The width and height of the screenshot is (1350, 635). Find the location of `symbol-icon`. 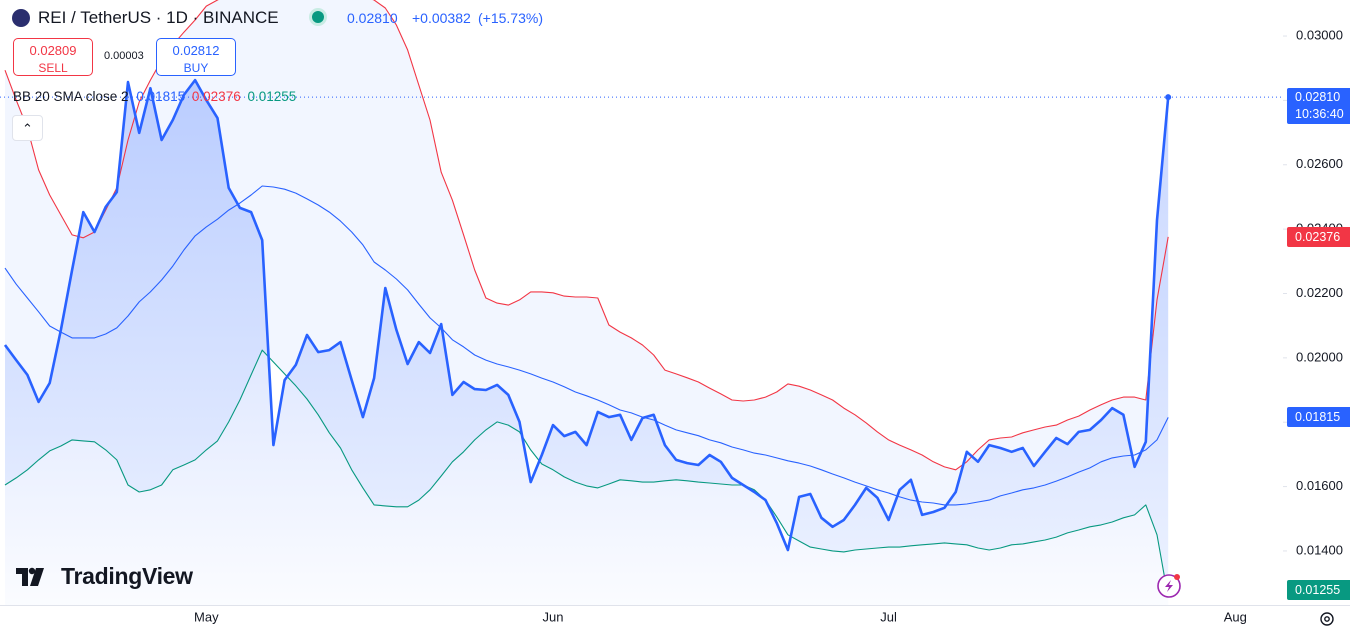

symbol-icon is located at coordinates (21, 18).